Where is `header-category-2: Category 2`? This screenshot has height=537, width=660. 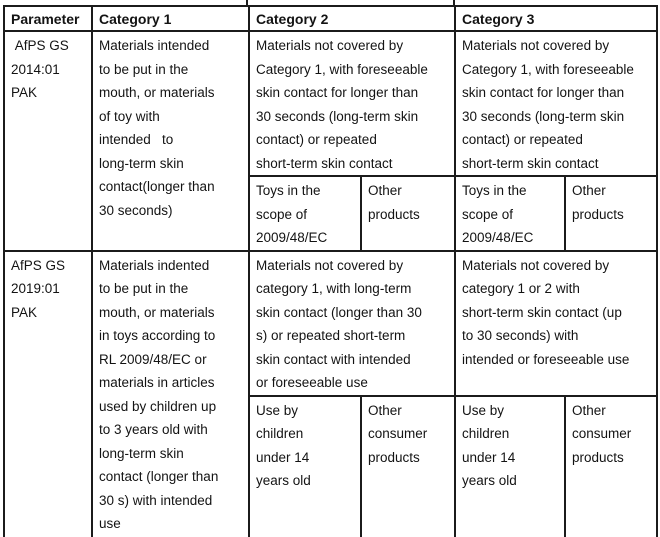
header-category-2: Category 2 is located at coordinates (352, 18).